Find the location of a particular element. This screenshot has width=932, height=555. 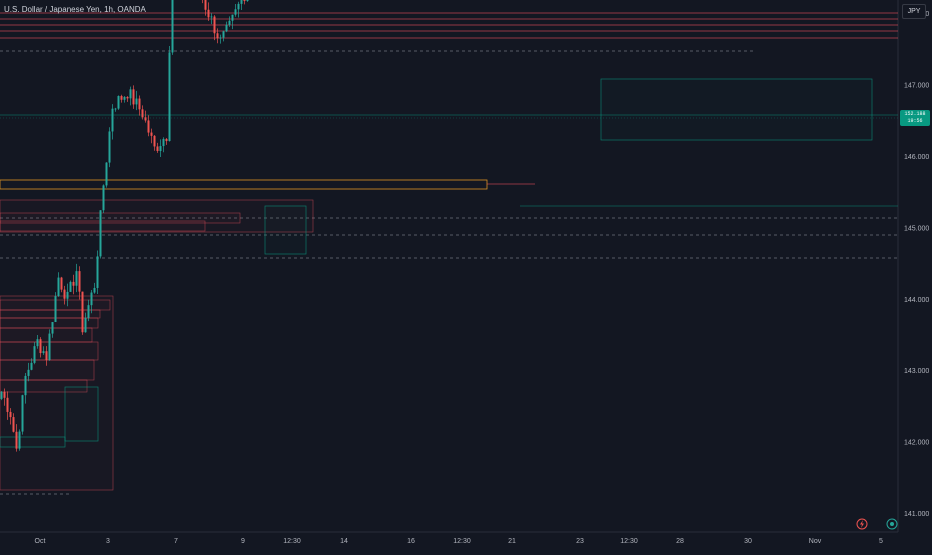

last-price-label: 152.188 19:56 is located at coordinates (915, 118).